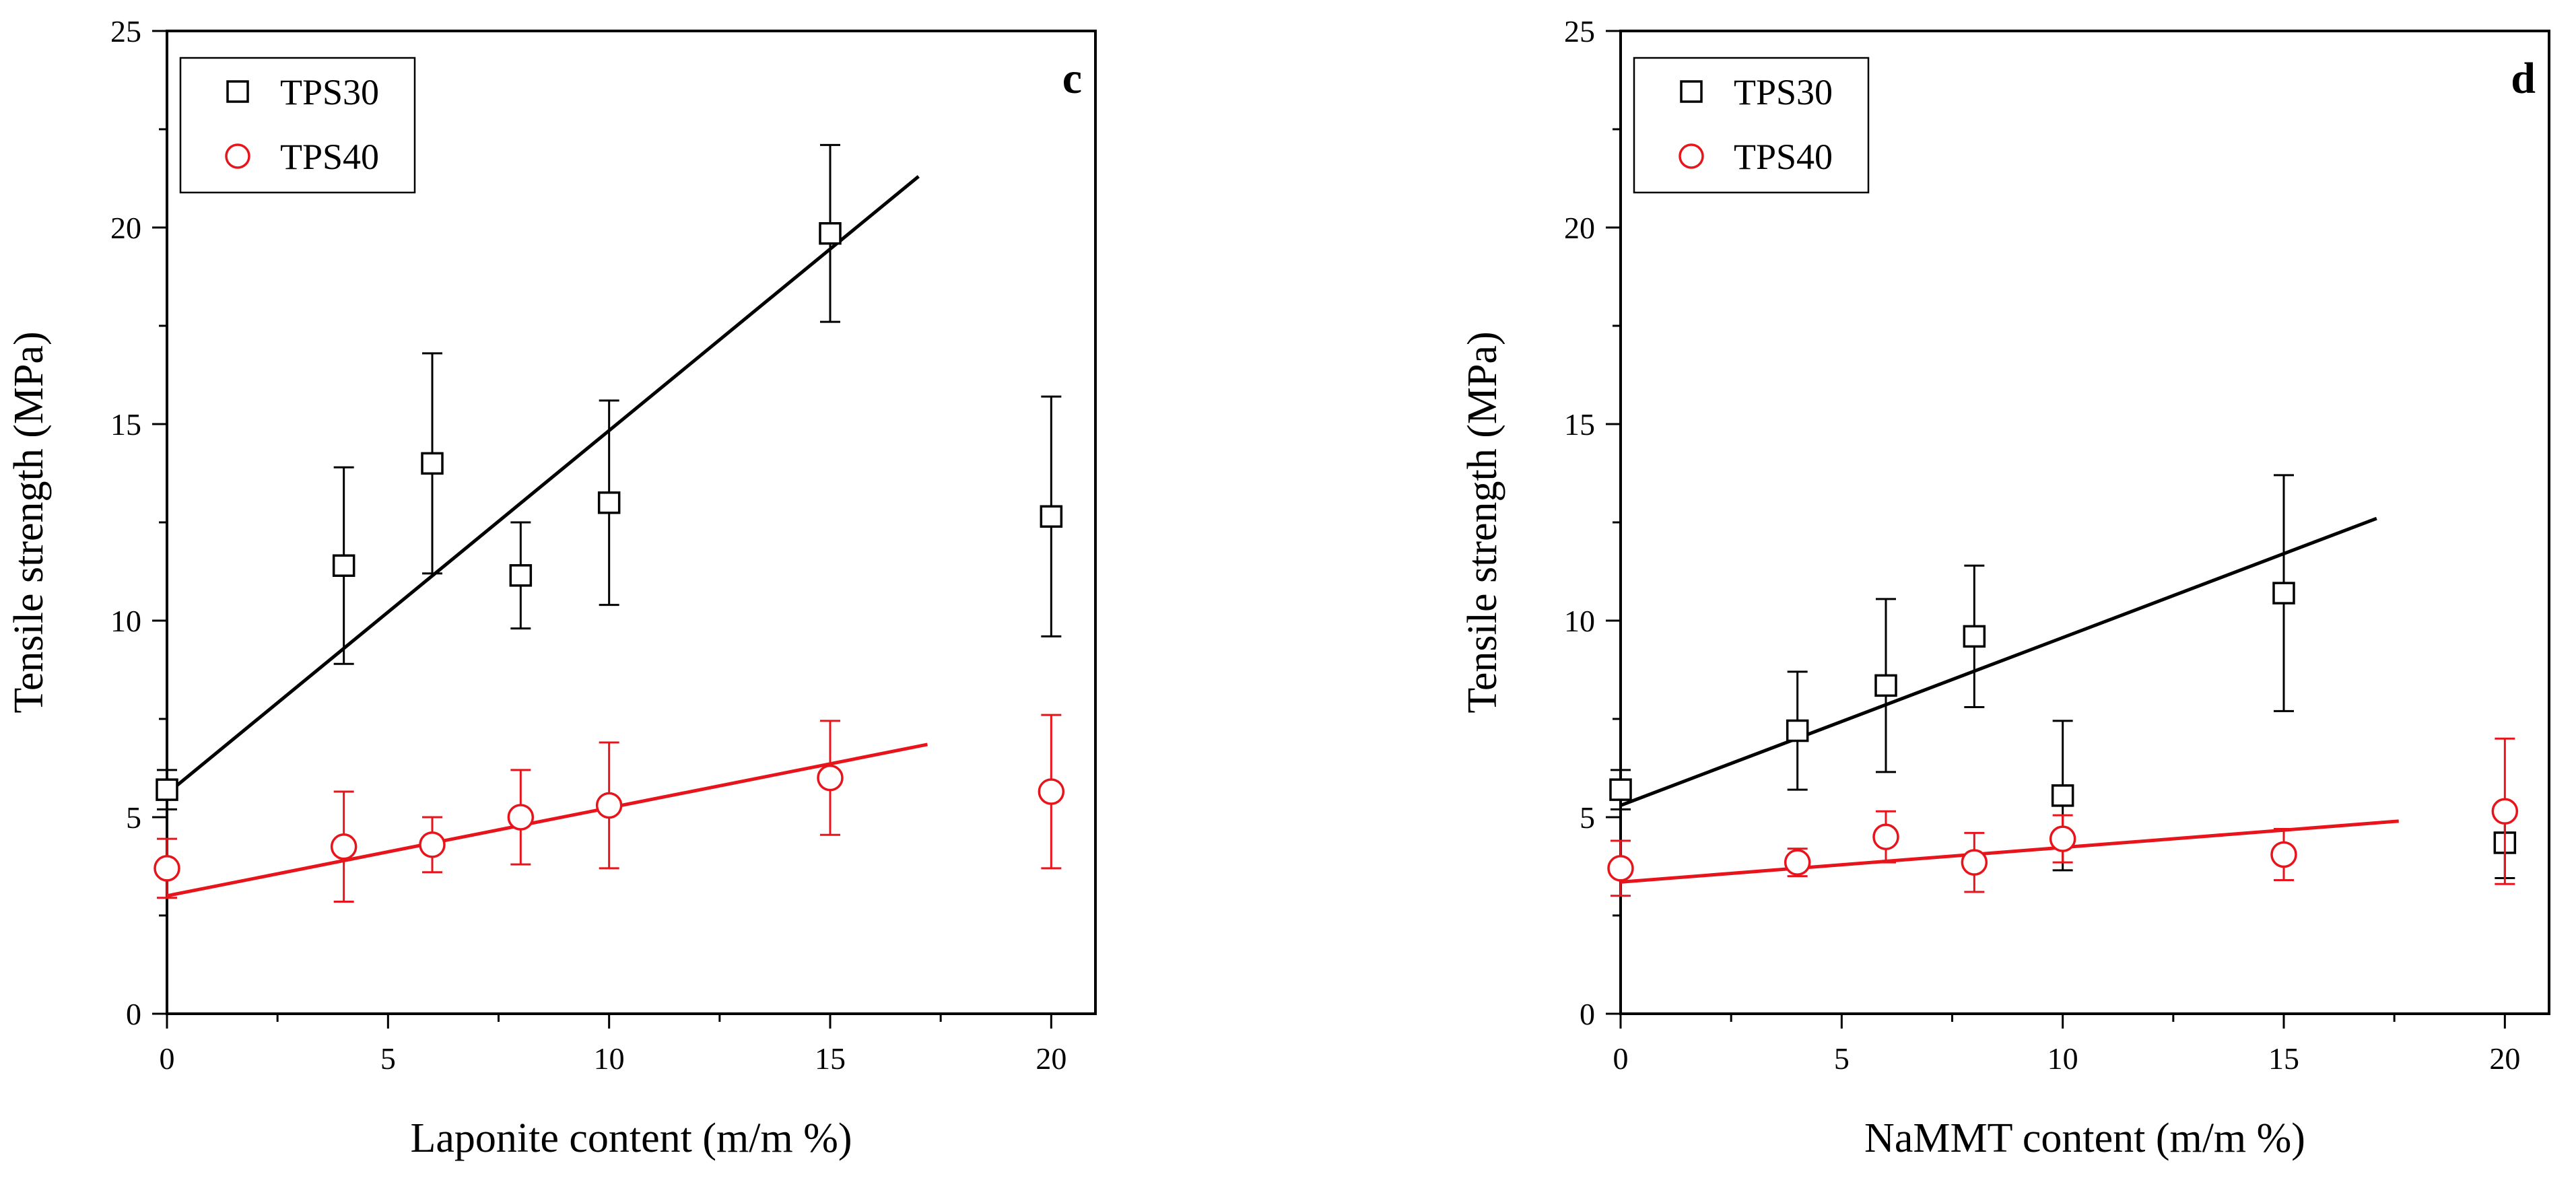  I want to click on x-axis-title: Laponite content (m/m %), so click(631, 1138).